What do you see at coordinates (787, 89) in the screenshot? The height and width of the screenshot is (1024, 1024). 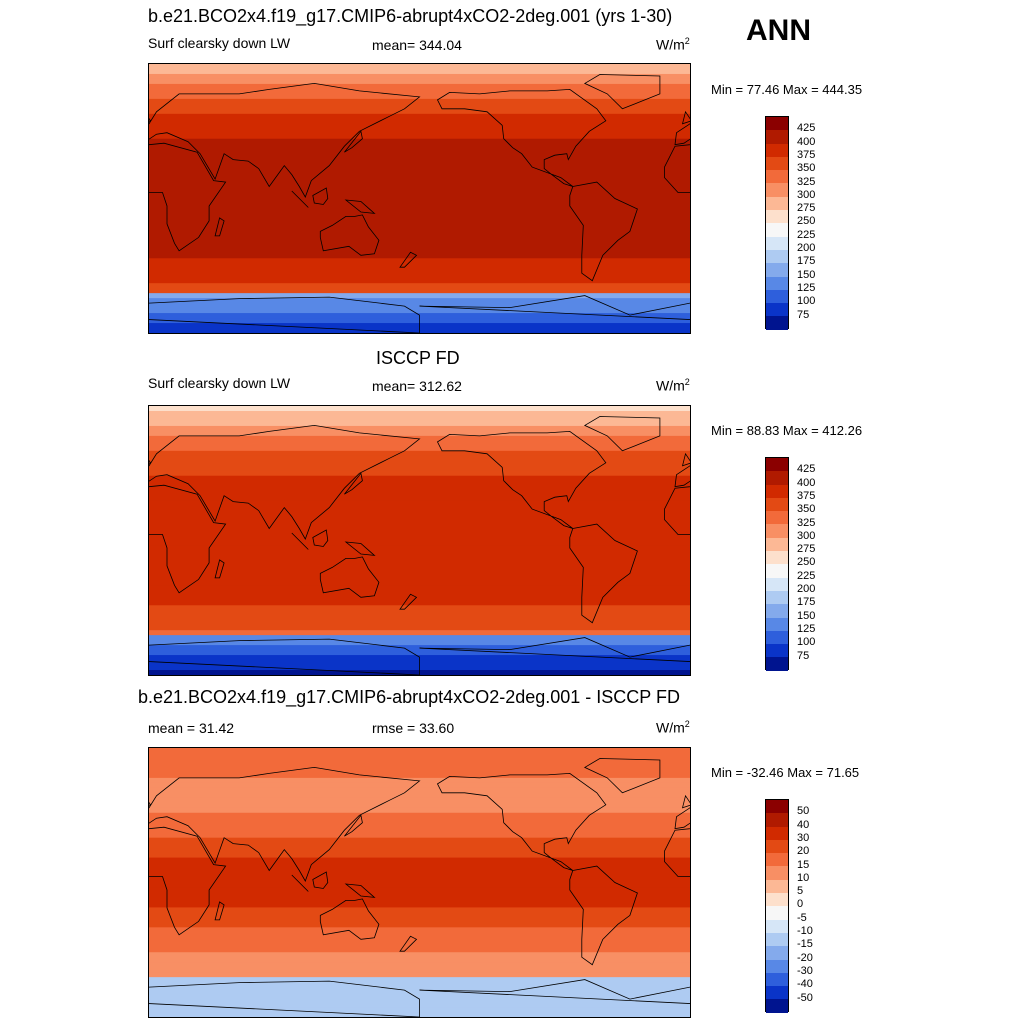 I see `panel1-minmax: Min = 77.46 Max = 444.35` at bounding box center [787, 89].